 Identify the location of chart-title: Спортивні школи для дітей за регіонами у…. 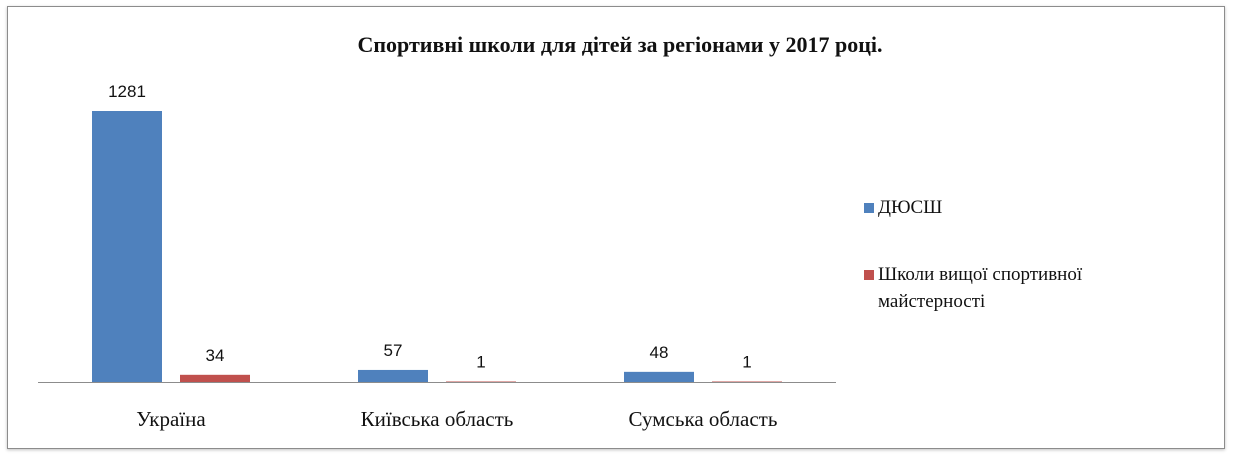
(619, 44).